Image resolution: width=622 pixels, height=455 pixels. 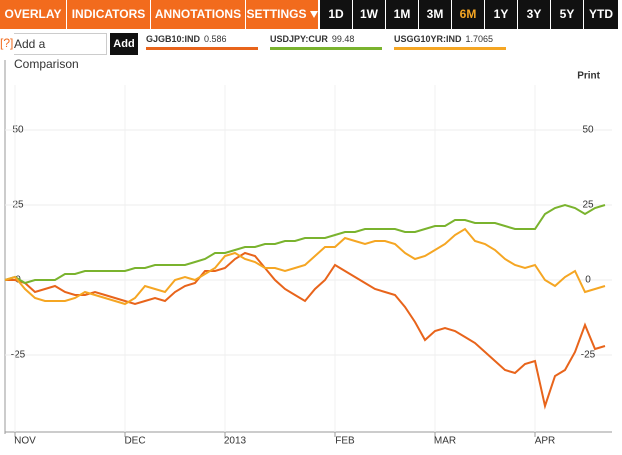 What do you see at coordinates (33, 23) in the screenshot?
I see `menu-button: OVERLAY` at bounding box center [33, 23].